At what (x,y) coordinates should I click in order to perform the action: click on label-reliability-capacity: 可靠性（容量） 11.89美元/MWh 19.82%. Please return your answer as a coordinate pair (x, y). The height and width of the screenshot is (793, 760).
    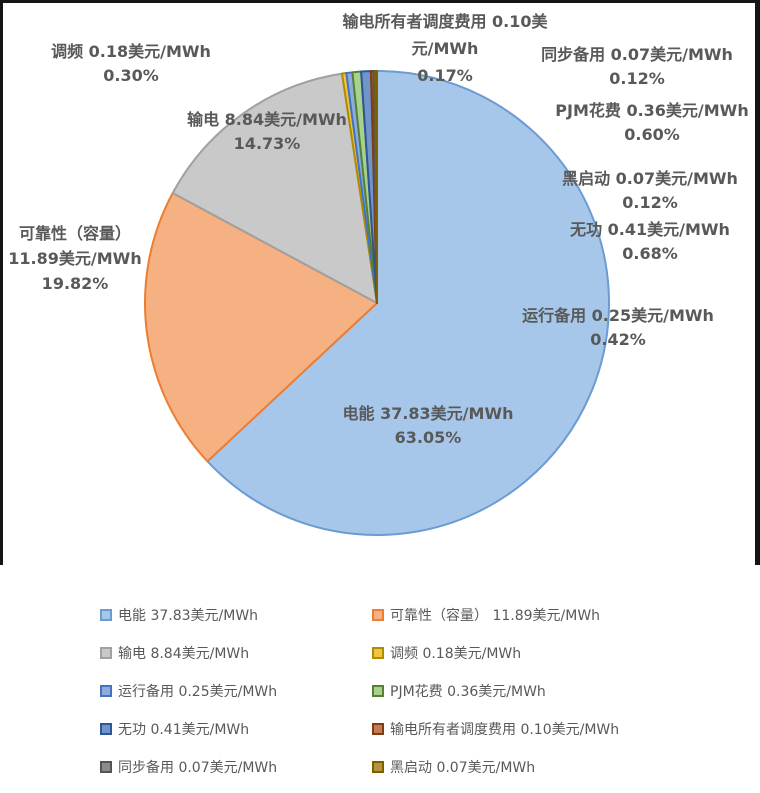
    Looking at the image, I should click on (74, 258).